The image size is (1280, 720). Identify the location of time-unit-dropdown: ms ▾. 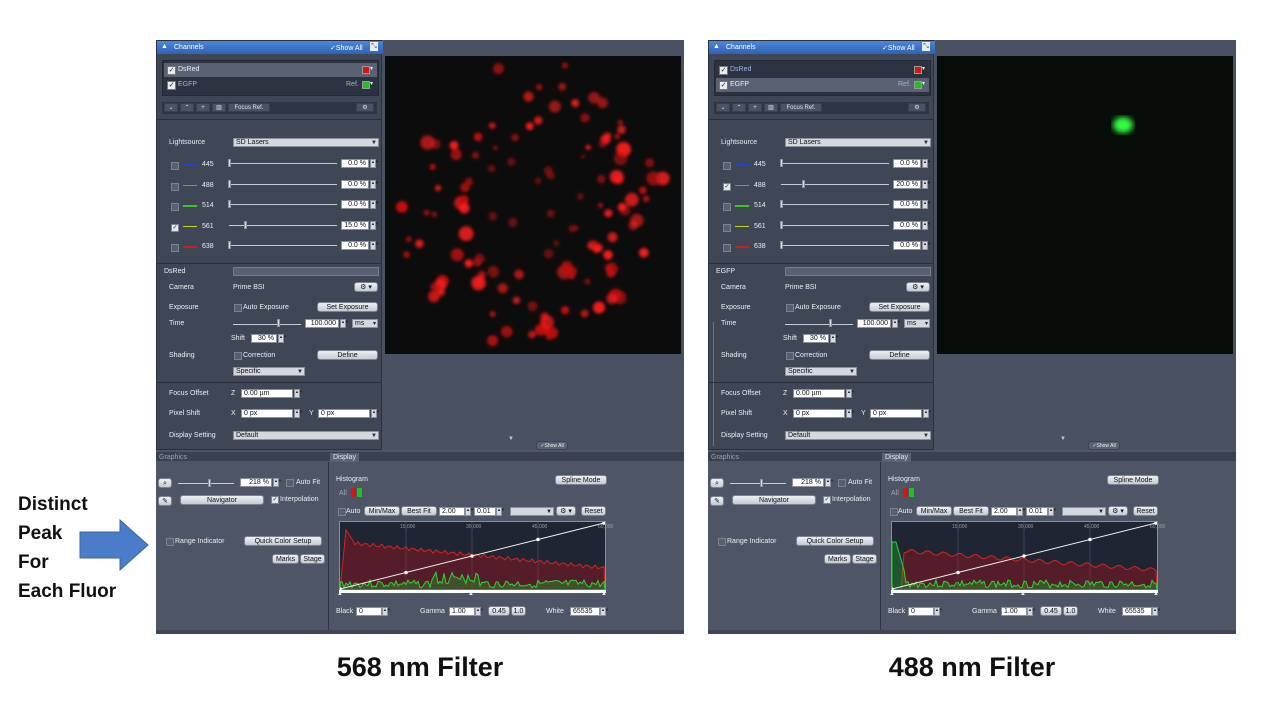
(365, 323).